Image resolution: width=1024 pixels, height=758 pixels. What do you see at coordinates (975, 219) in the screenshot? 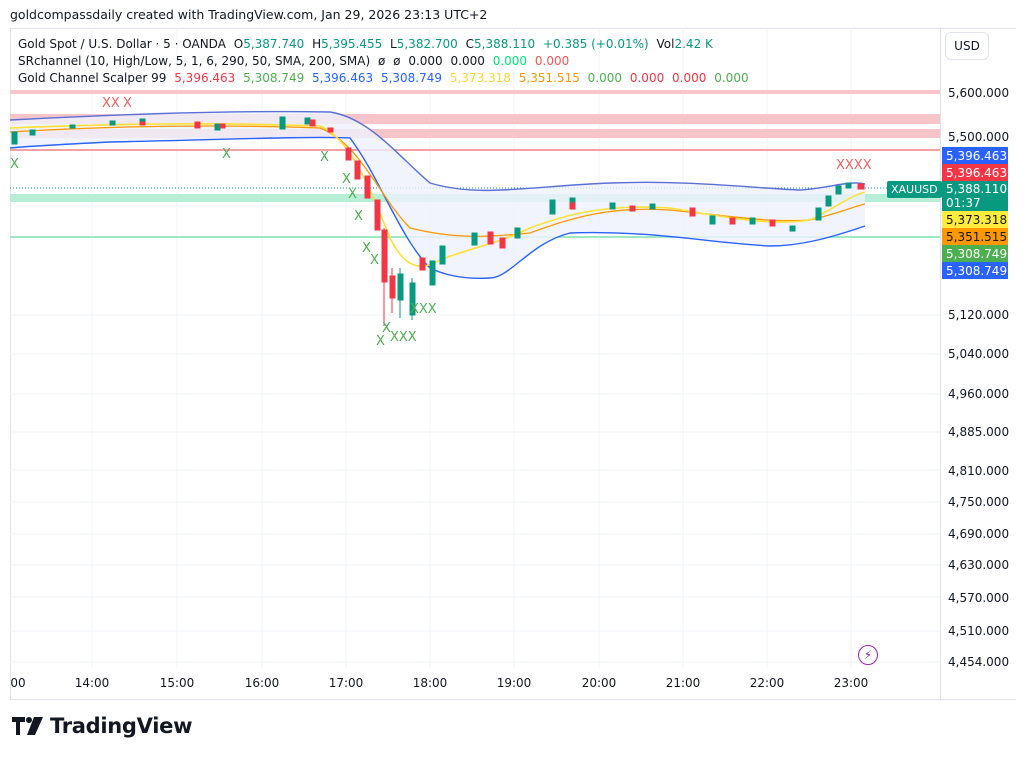
I see `fast-ma-price-tag: 5,373.318` at bounding box center [975, 219].